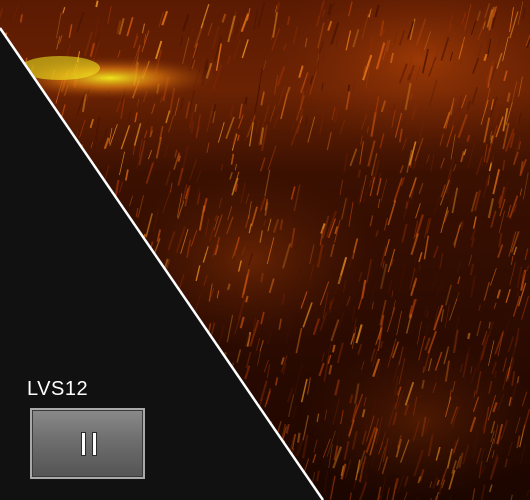 This screenshot has width=530, height=500. Describe the element at coordinates (58, 389) in the screenshot. I see `probe-label: LVS12` at that location.